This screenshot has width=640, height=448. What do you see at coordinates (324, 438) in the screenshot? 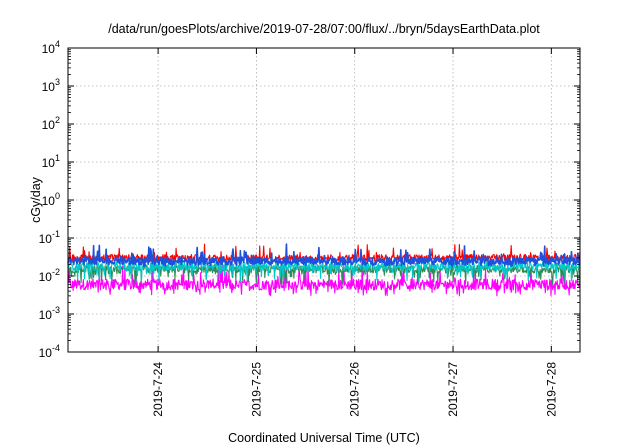
I see `x-axis-label: Coordinated Universal Time (UTC)` at bounding box center [324, 438].